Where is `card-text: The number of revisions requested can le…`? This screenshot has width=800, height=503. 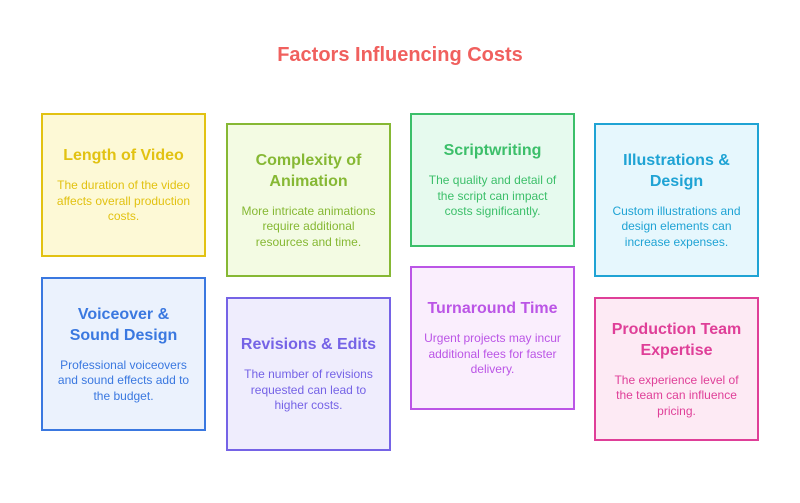
card-text: The number of revisions requested can le… is located at coordinates (308, 390).